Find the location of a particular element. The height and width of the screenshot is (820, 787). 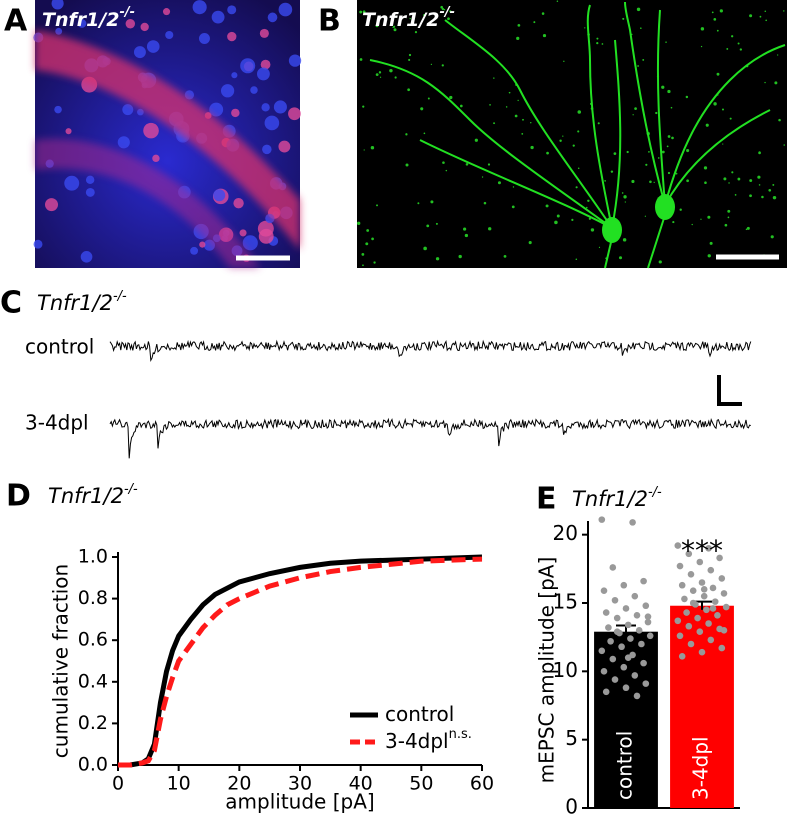

legend-text: 3-4dpl is located at coordinates (417, 741).